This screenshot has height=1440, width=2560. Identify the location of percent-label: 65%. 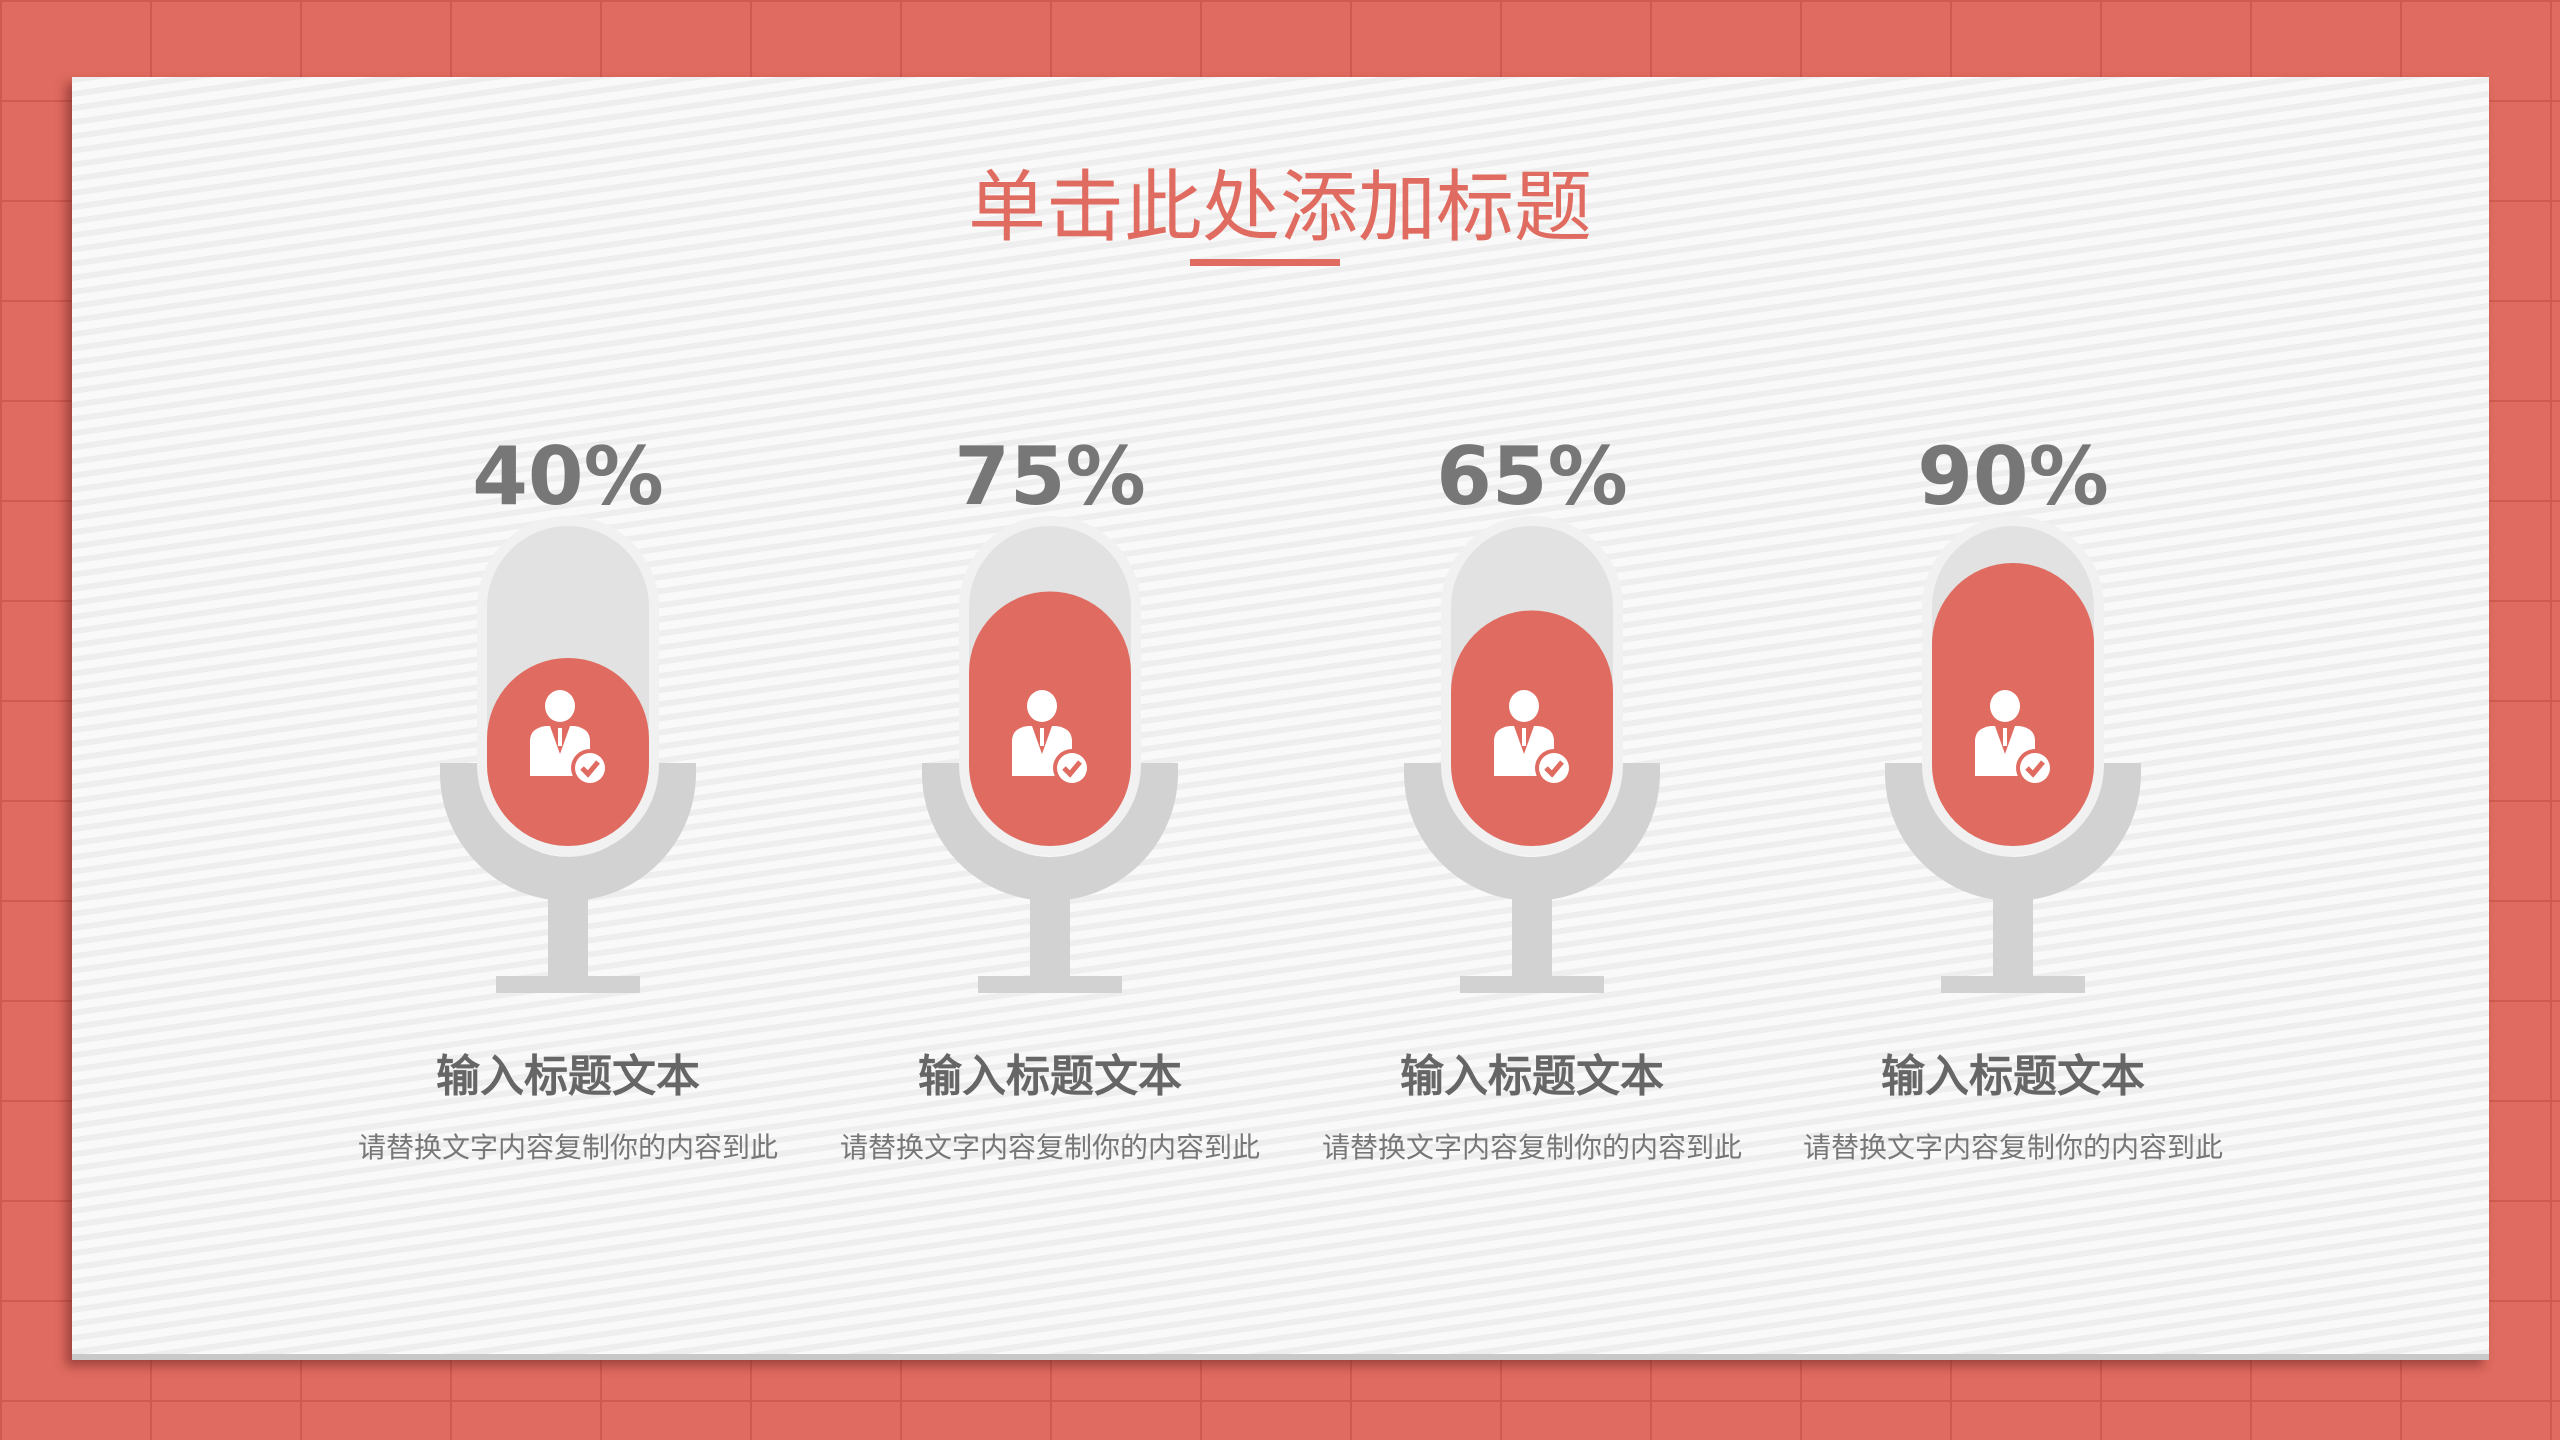
(1532, 476).